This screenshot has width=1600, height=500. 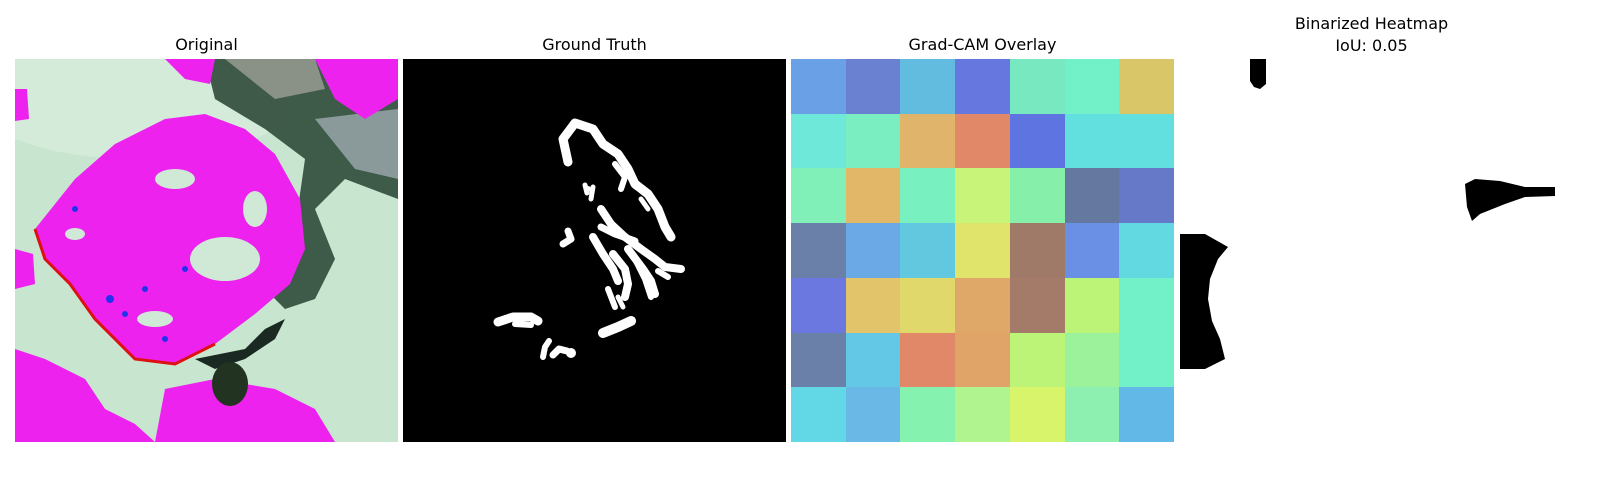 What do you see at coordinates (1371, 45) in the screenshot?
I see `iou-score: IoU: 0.05` at bounding box center [1371, 45].